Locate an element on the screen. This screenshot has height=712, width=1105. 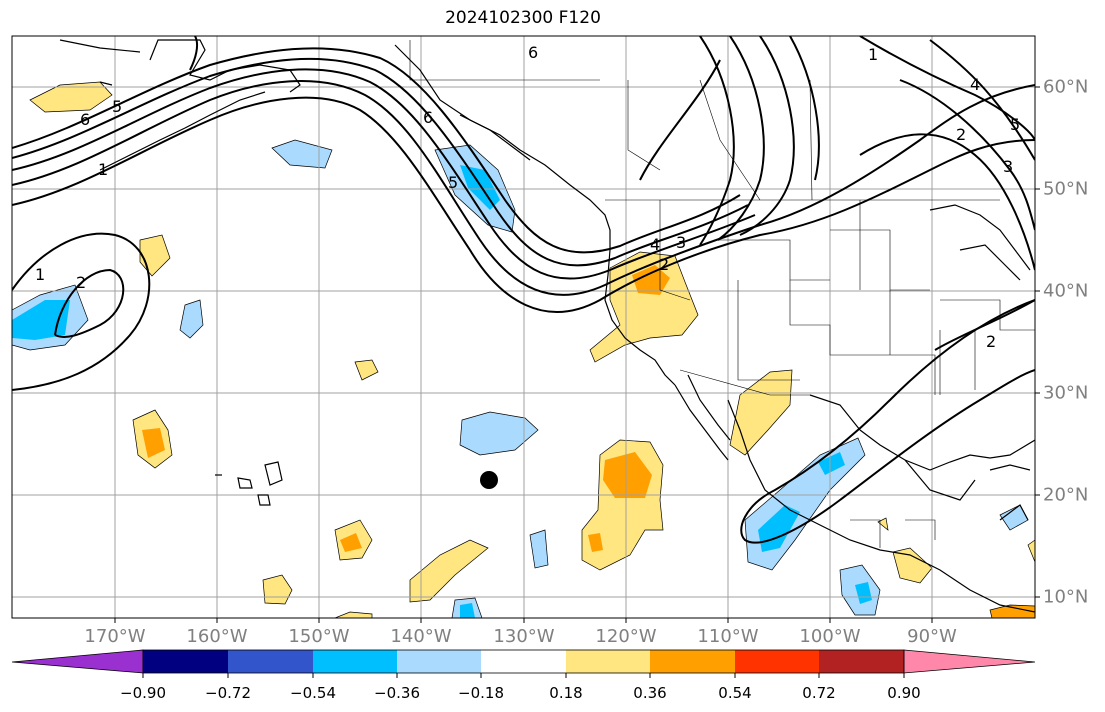
colorbar-tick-label: 0.90 is located at coordinates (904, 693).